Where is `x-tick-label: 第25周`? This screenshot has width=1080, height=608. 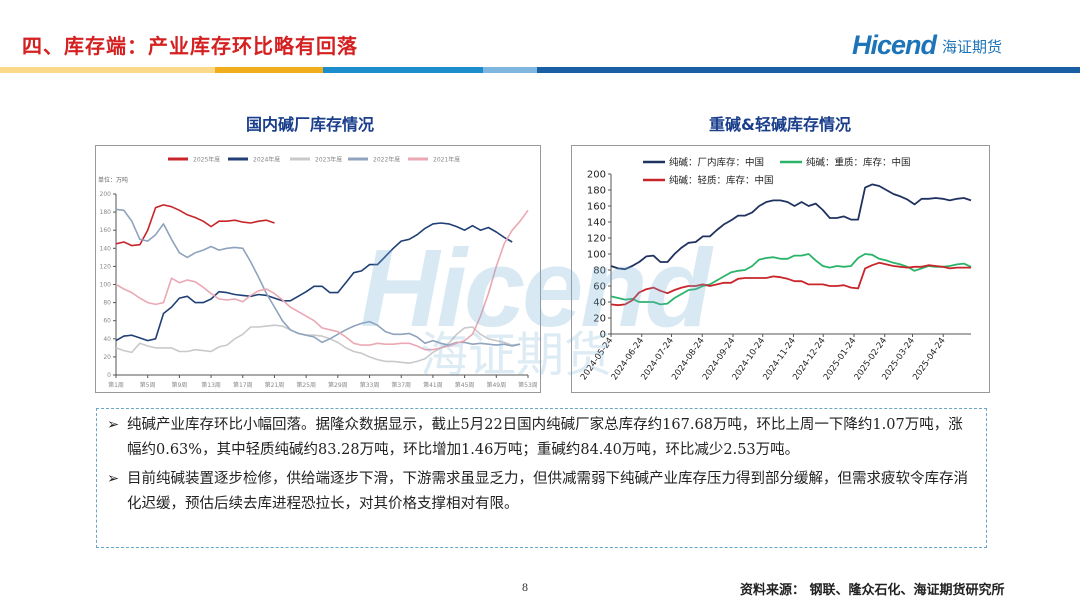 x-tick-label: 第25周 is located at coordinates (306, 385).